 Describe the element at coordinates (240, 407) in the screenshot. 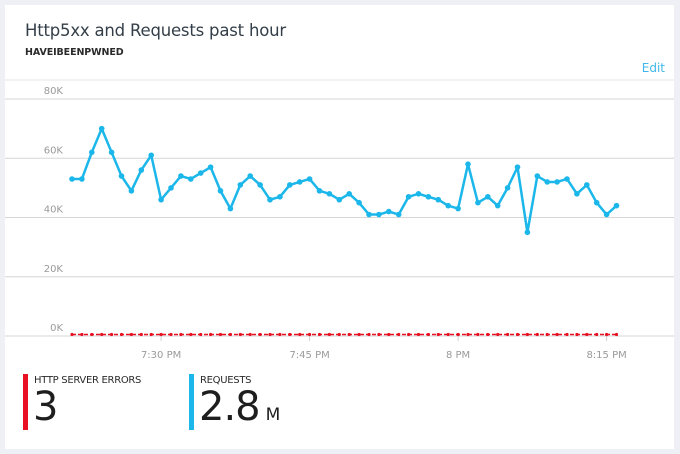

I see `metric-value: 2.8 M` at that location.